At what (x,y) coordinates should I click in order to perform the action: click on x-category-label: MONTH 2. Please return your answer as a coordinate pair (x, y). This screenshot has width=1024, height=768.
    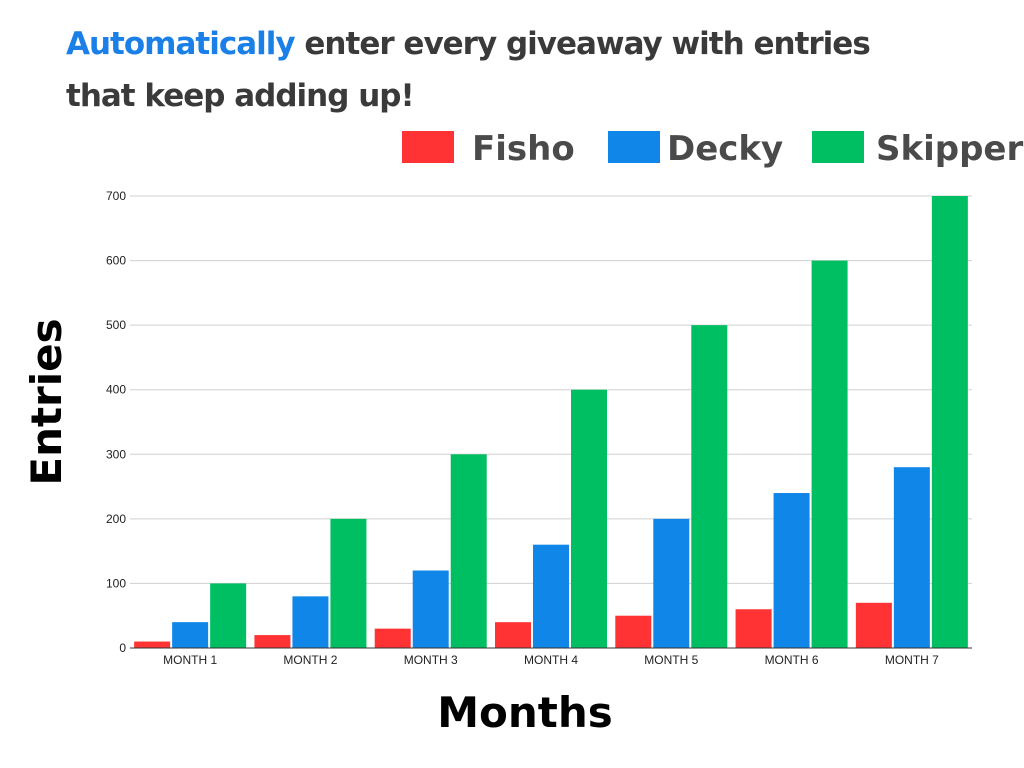
    Looking at the image, I should click on (310, 660).